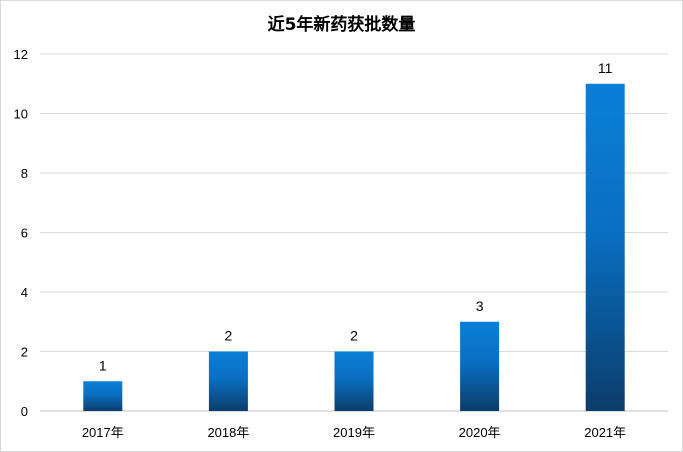 The height and width of the screenshot is (452, 683). I want to click on chart-title: 近5年新药获批数量, so click(341, 25).